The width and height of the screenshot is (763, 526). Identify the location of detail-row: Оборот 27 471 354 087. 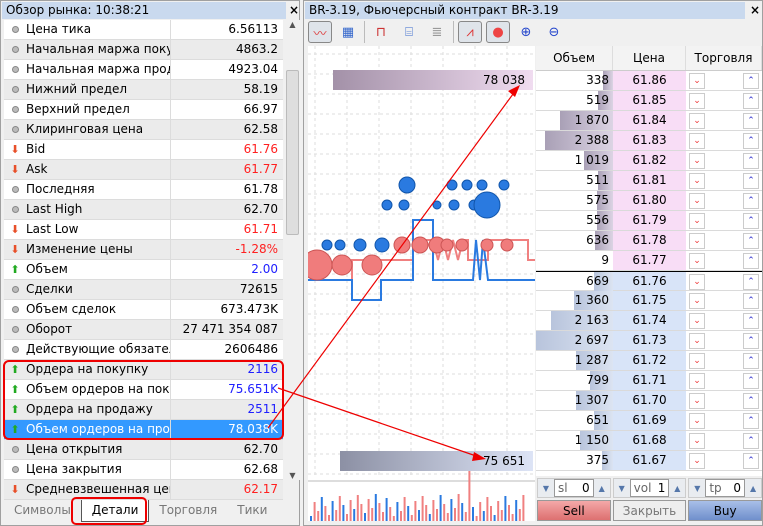
(143, 330).